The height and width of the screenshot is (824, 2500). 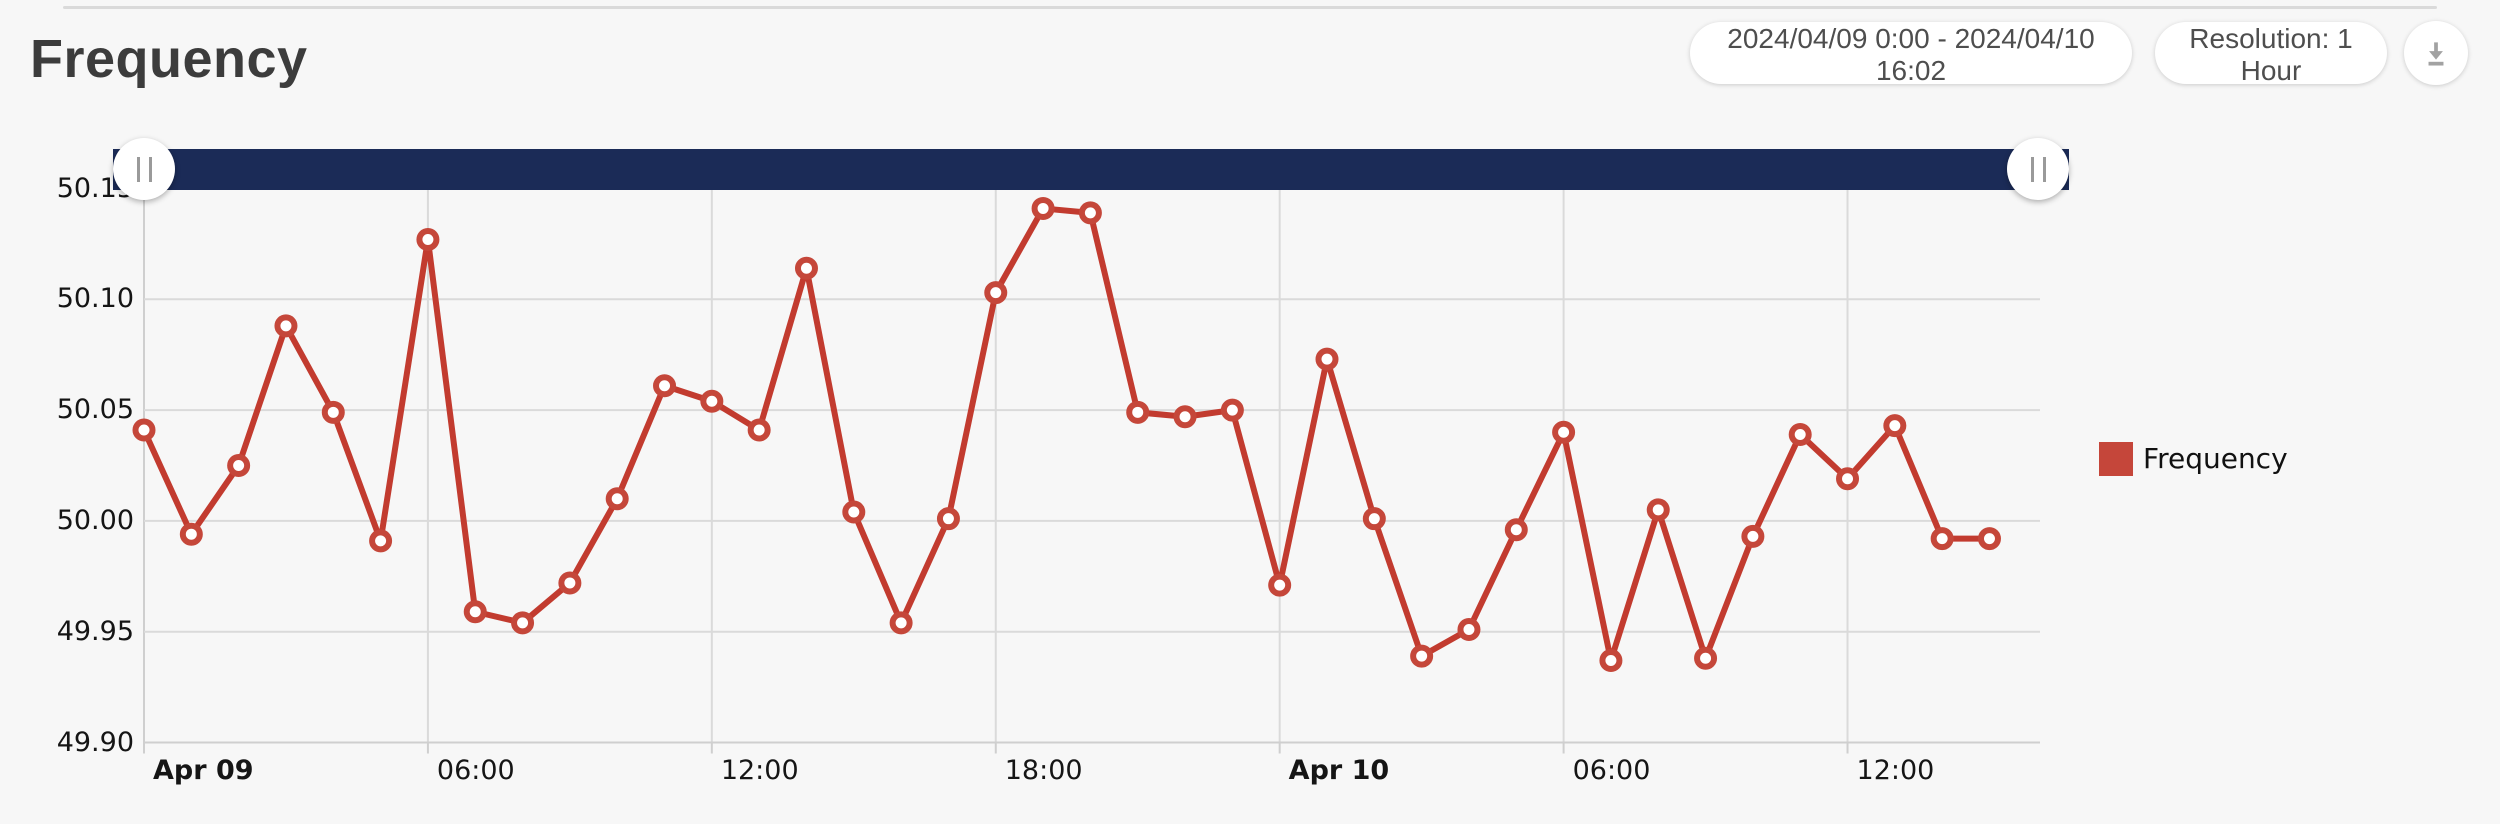 I want to click on y-axis-label: 49.95, so click(x=95, y=631).